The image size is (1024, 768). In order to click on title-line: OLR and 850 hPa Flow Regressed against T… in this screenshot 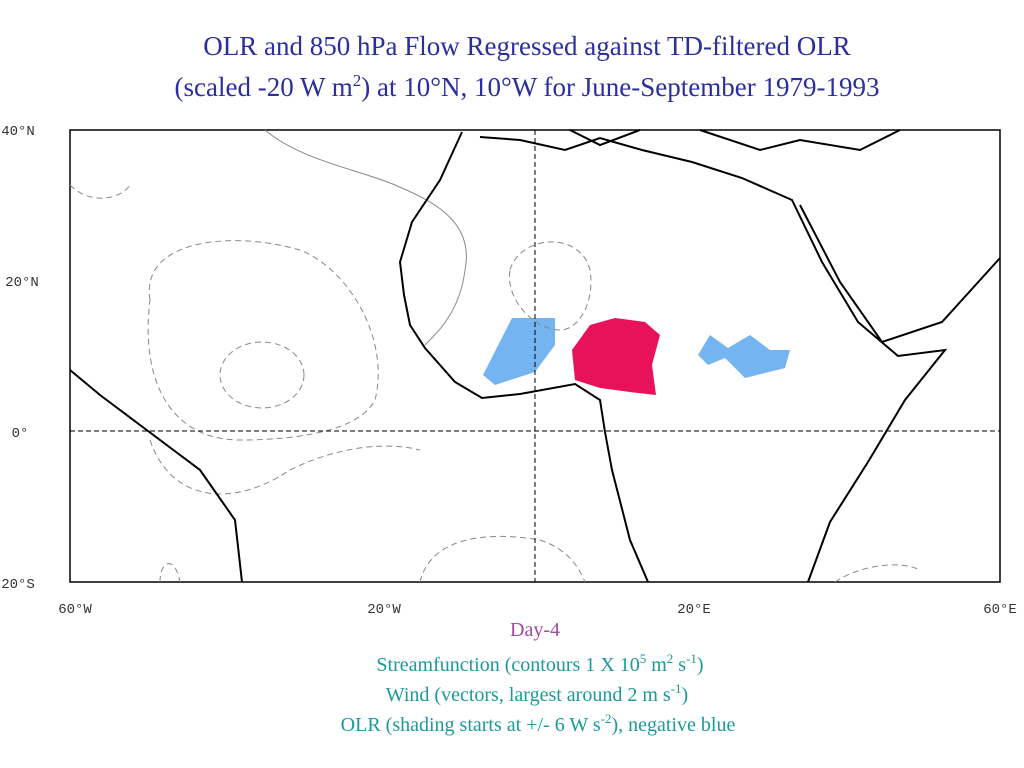, I will do `click(526, 46)`.